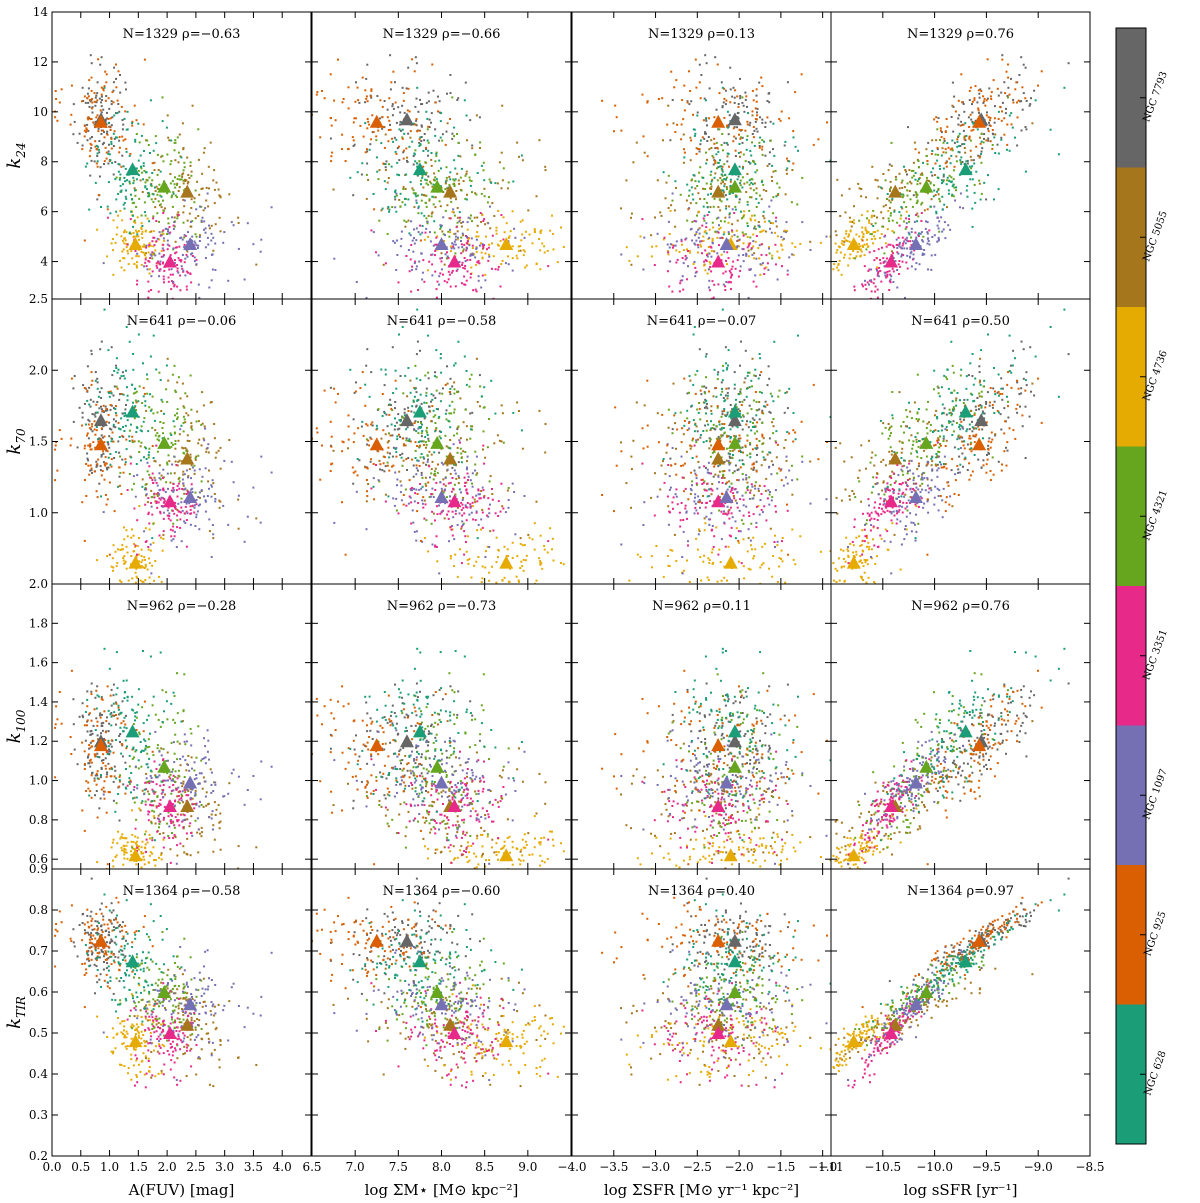  Describe the element at coordinates (955, 155) in the screenshot. I see `panel-r1-c4: N=1329 ρ=0.76` at that location.